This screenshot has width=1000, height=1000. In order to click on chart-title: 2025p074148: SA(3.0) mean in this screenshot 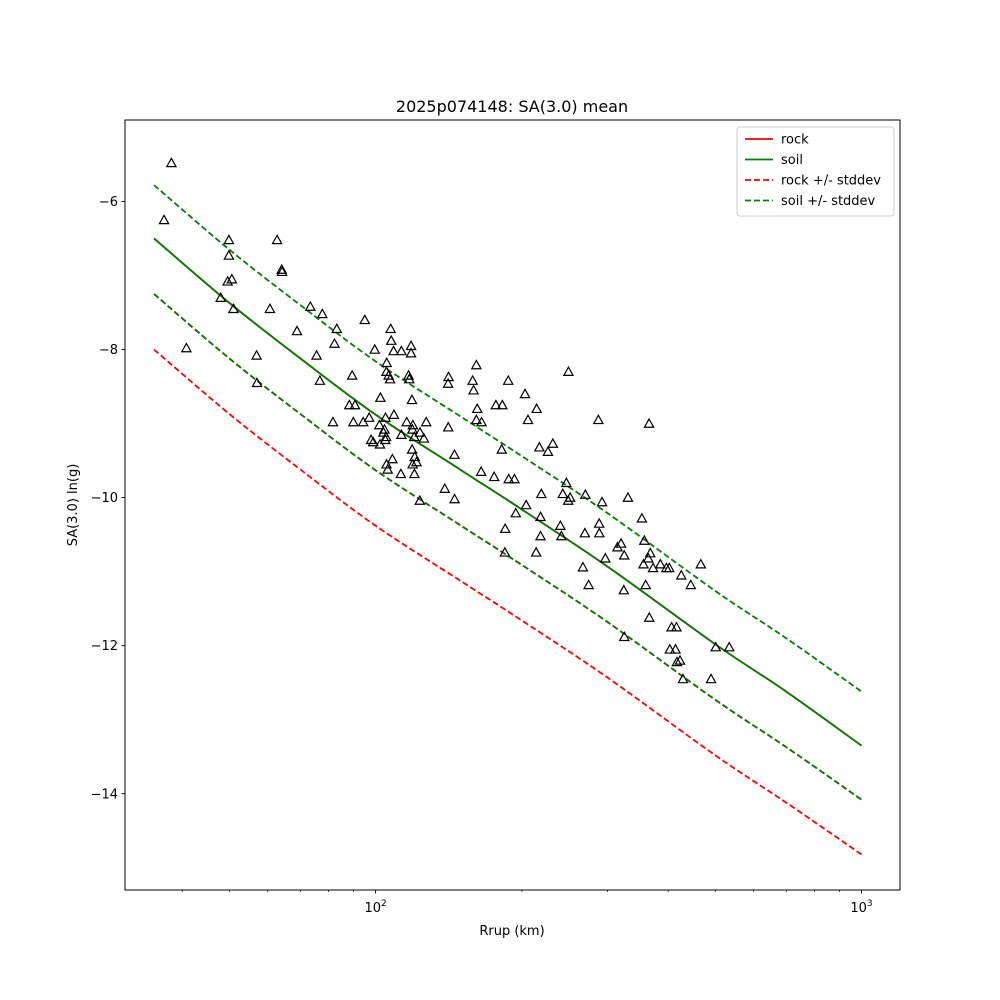, I will do `click(512, 106)`.